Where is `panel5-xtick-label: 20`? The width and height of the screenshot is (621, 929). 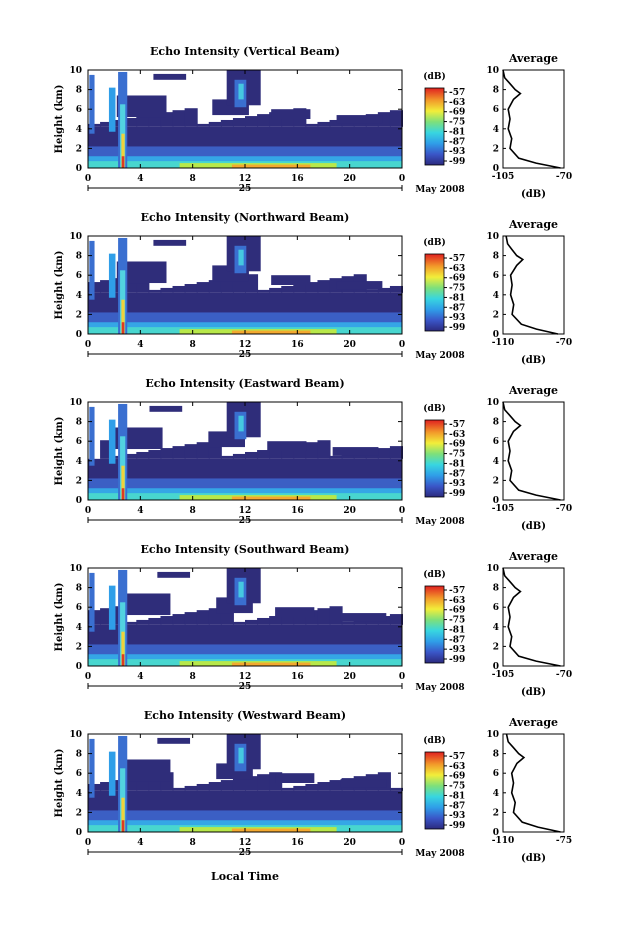
panel5-xtick-label: 20 is located at coordinates (349, 843).